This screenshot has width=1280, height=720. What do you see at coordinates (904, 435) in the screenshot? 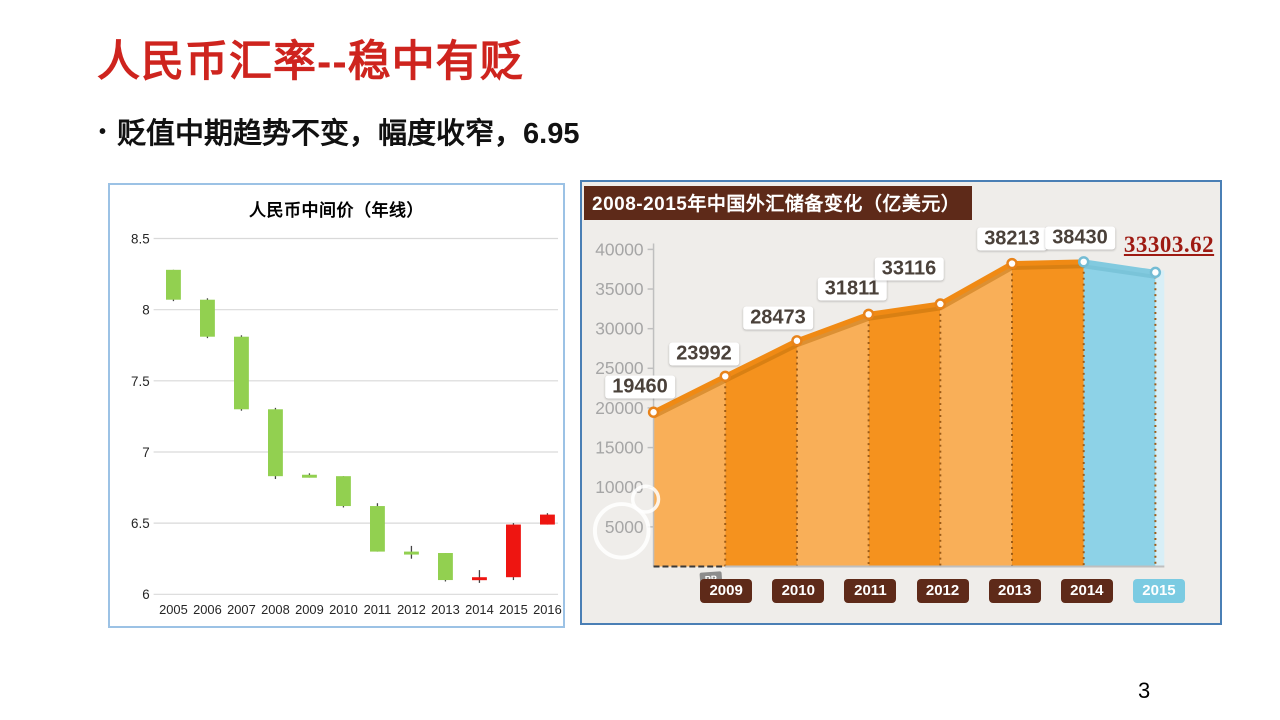
I see `area-band-2011` at bounding box center [904, 435].